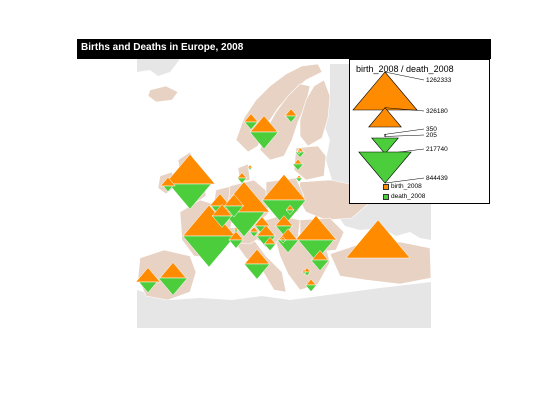  What do you see at coordinates (315, 113) in the screenshot?
I see `country-finland` at bounding box center [315, 113].